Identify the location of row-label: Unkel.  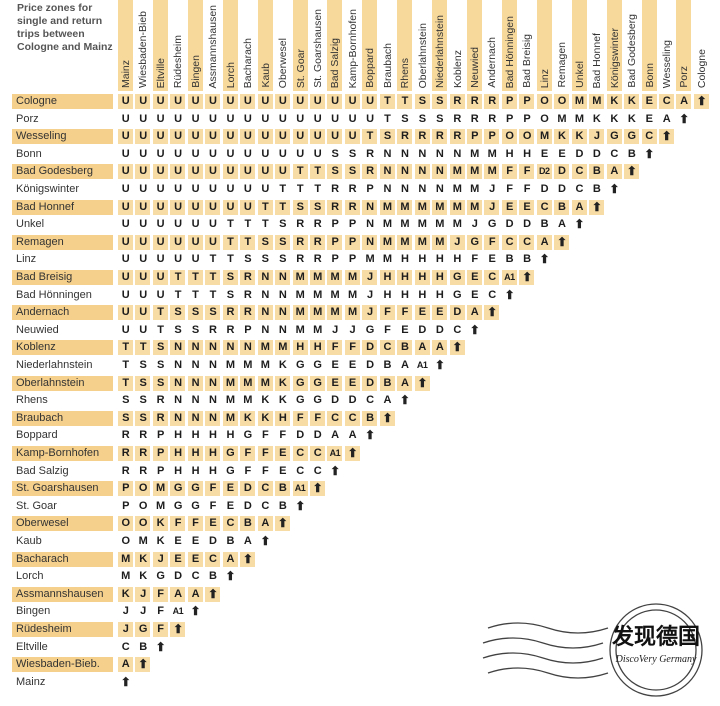
(30, 224).